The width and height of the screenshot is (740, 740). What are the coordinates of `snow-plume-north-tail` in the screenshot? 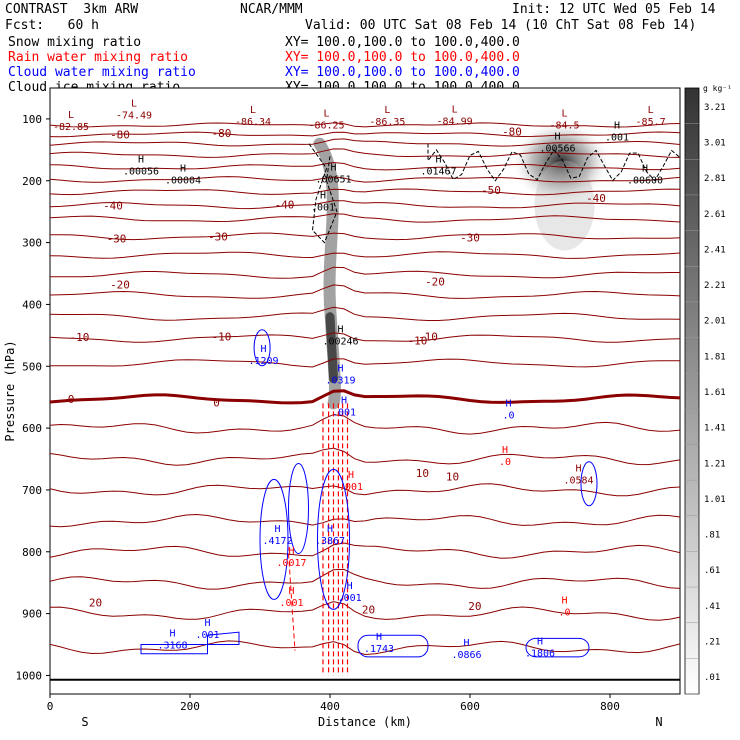 It's located at (564, 205).